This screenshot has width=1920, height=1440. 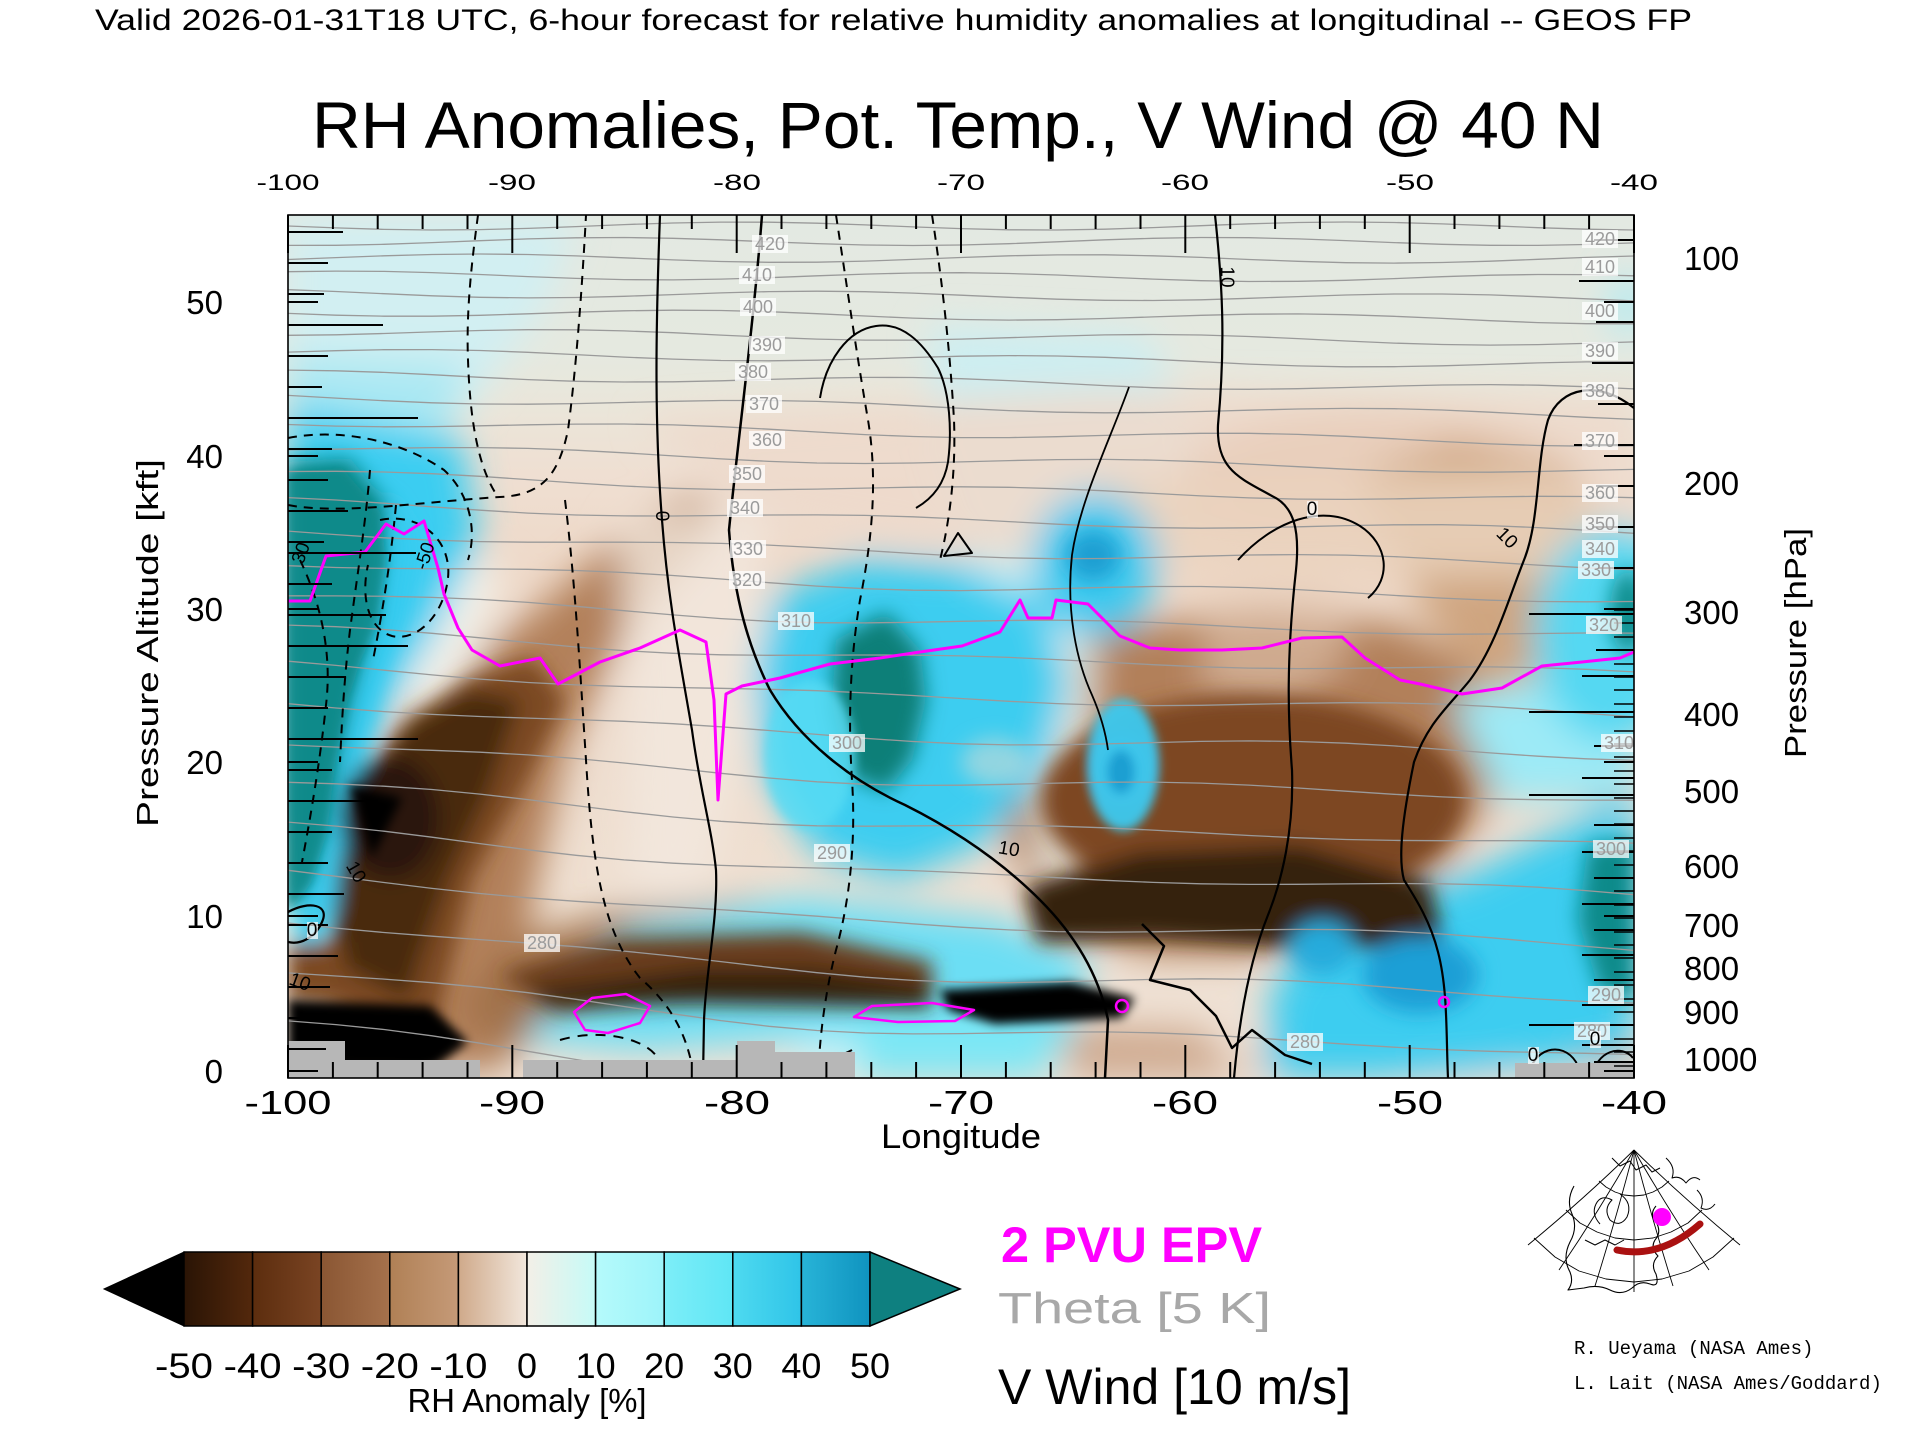 I want to click on svg-text: 700, so click(x=1711, y=925).